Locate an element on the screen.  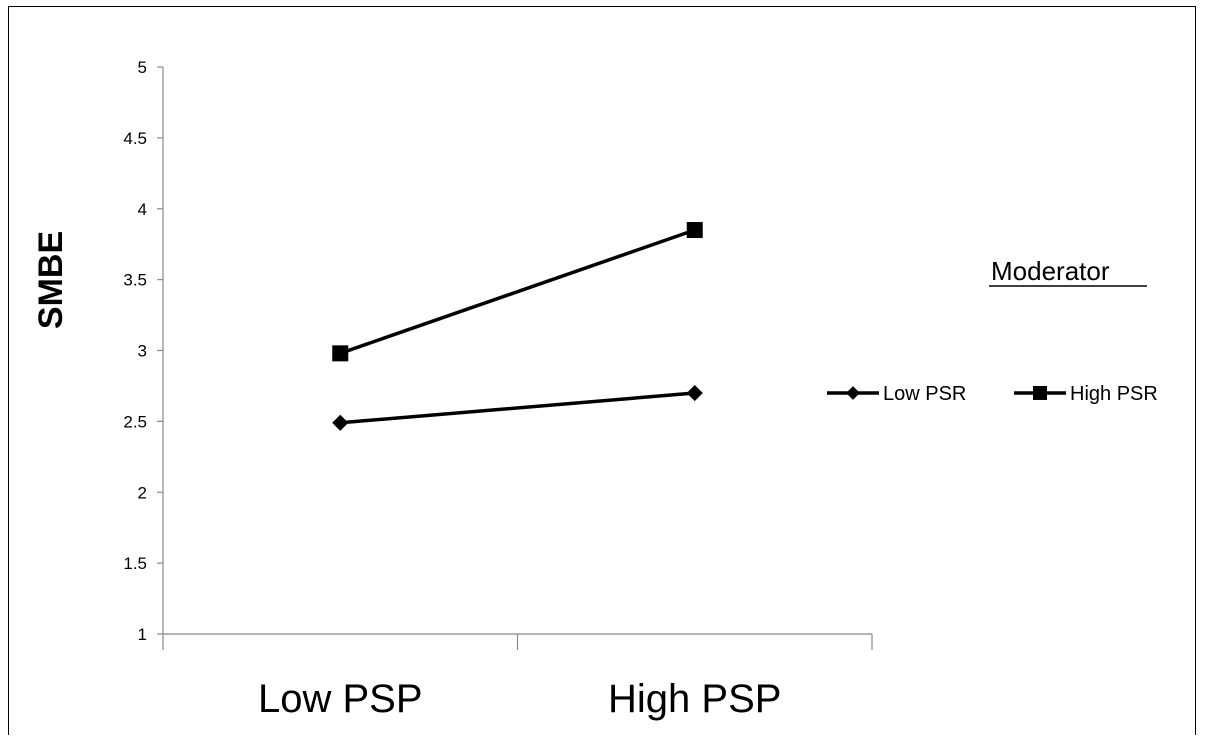
y-tick-label: 4.5 is located at coordinates (135, 138).